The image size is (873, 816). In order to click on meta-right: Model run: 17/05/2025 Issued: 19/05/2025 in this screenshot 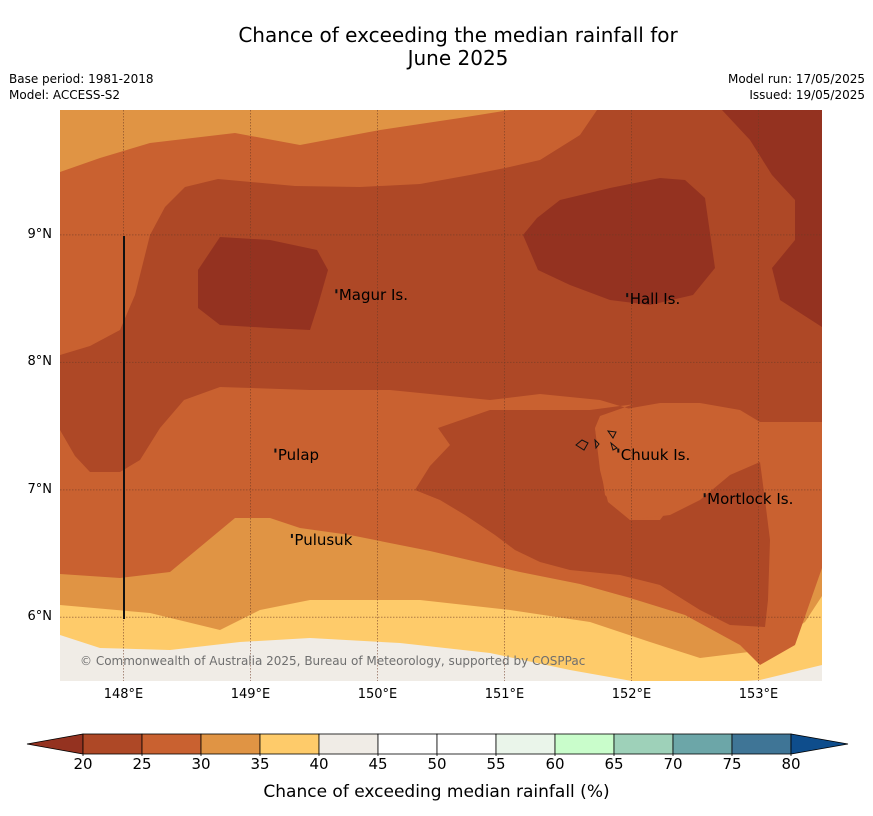, I will do `click(796, 87)`.